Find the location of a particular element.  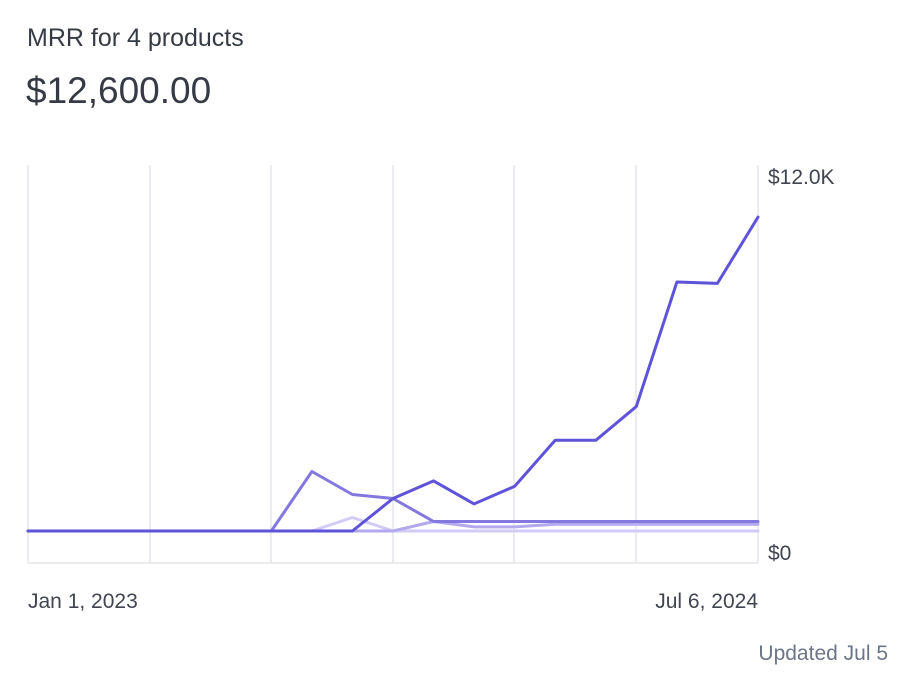

updated-timestamp: Updated Jul 5 is located at coordinates (823, 653).